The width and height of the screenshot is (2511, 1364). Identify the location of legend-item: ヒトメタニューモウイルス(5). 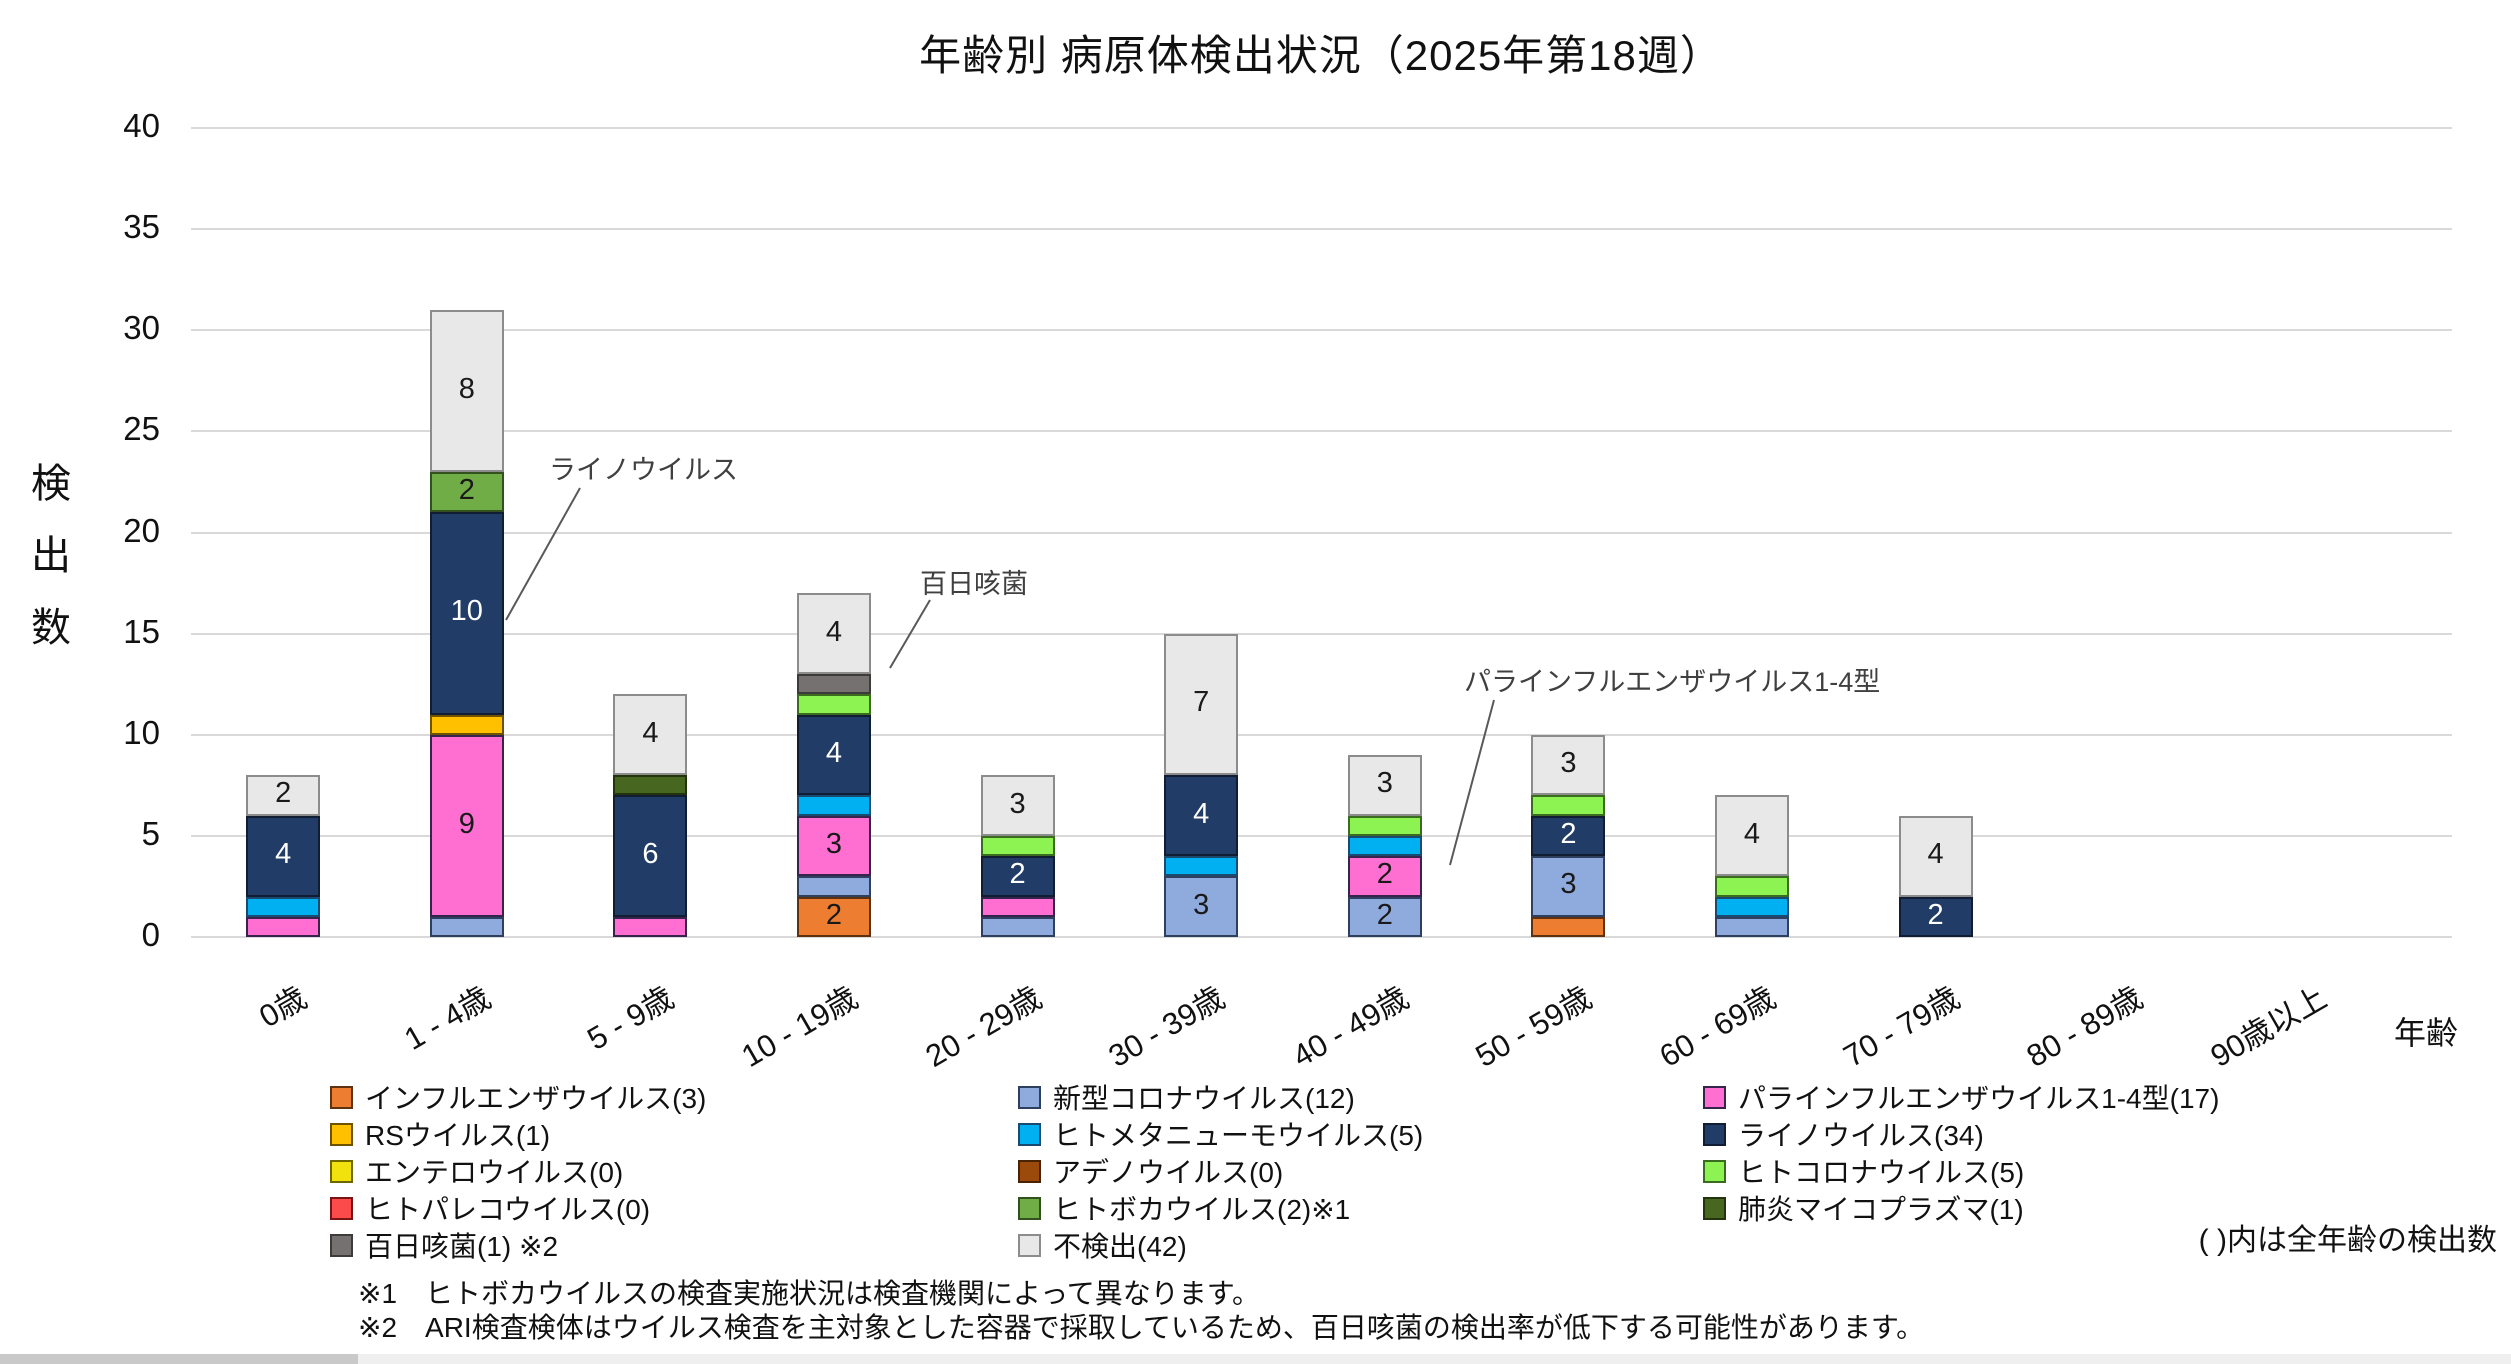
(1220, 1134).